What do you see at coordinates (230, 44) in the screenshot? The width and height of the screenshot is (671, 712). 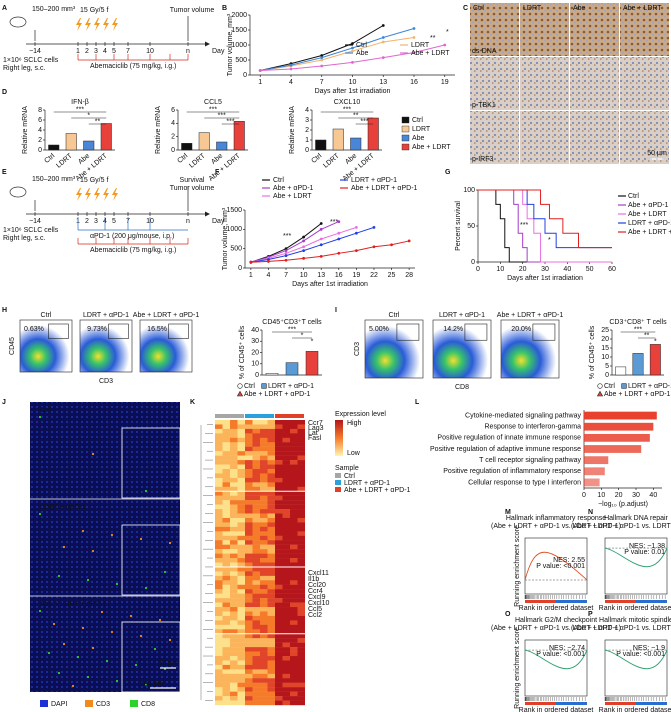 I see `label: Tumor volume, mm³` at bounding box center [230, 44].